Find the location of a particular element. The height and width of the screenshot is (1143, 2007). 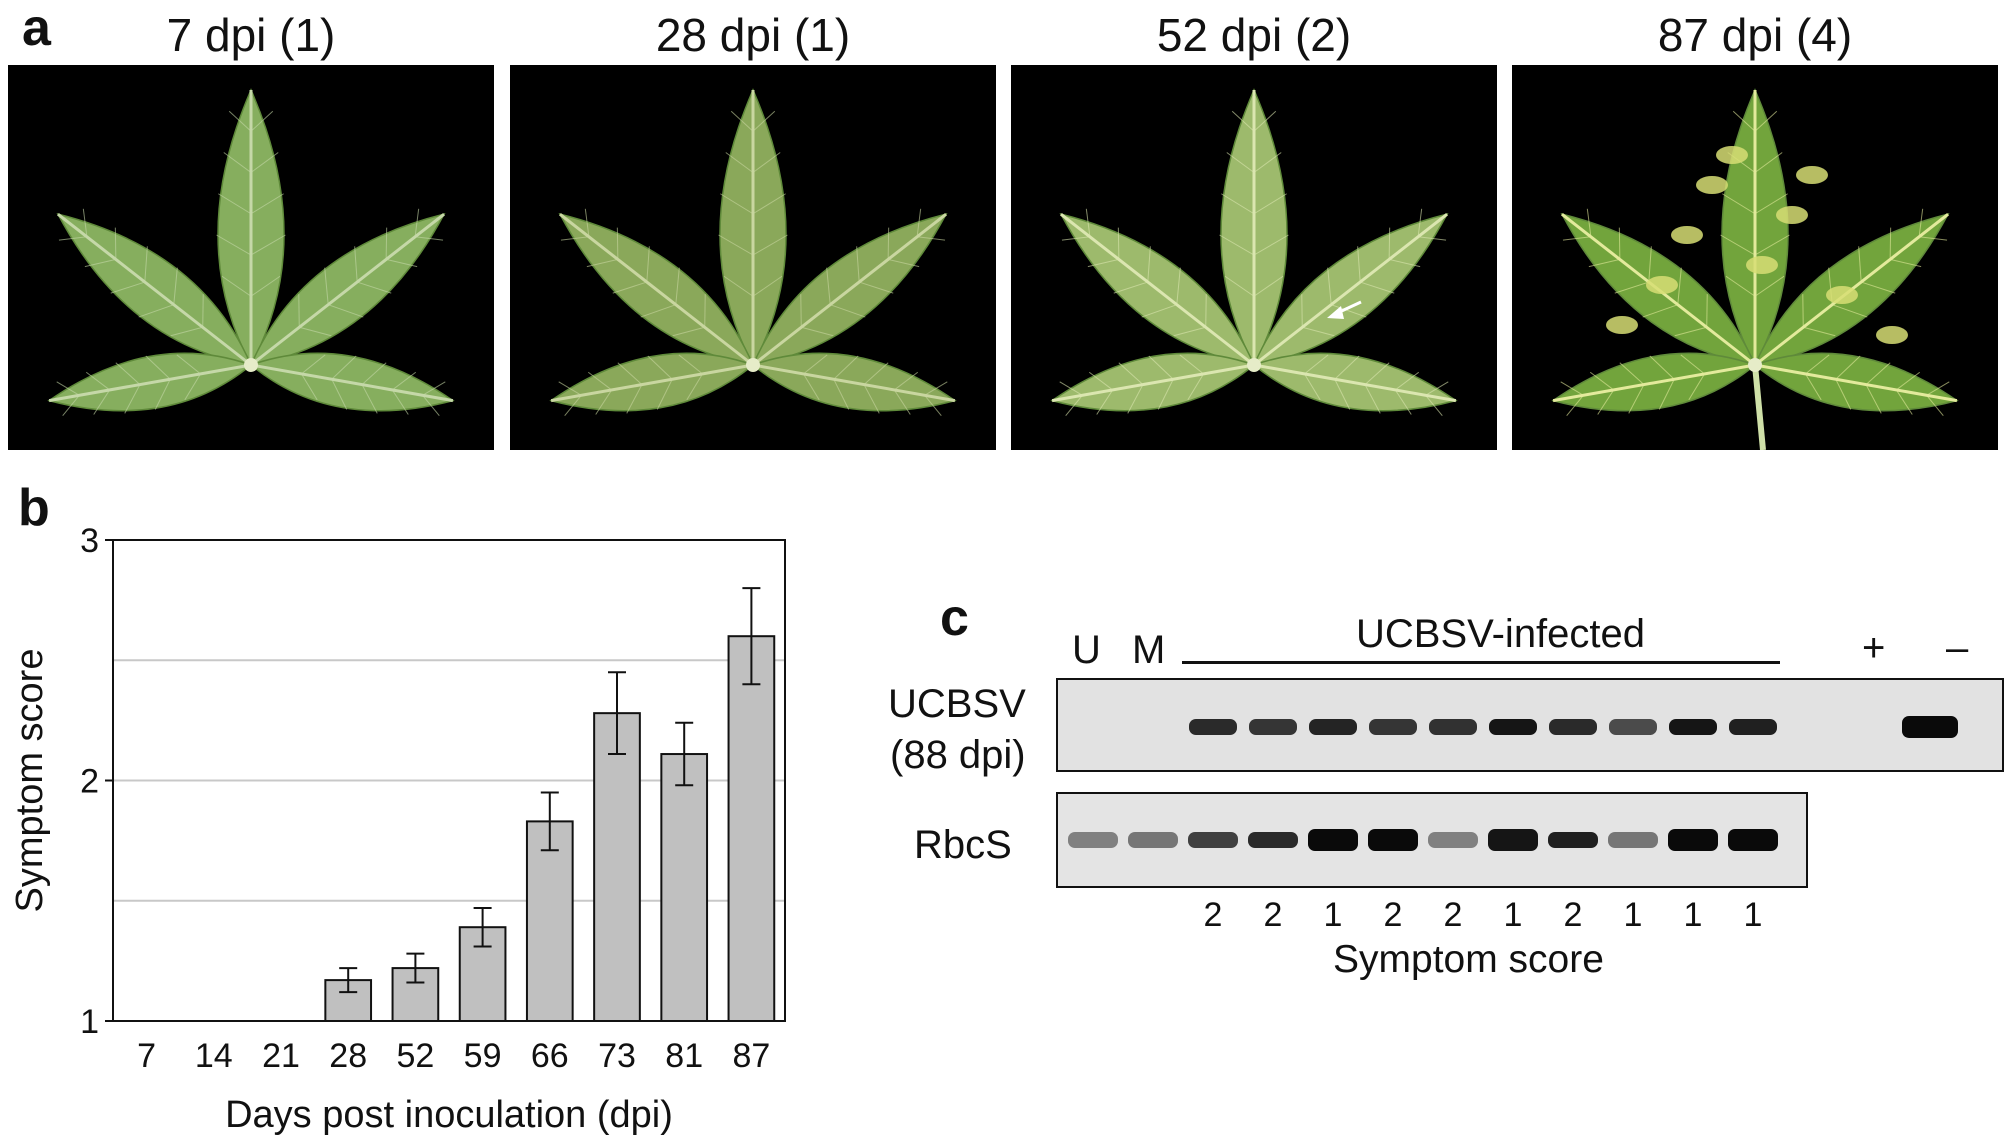

leaf-photo-28dpi is located at coordinates (753, 257).